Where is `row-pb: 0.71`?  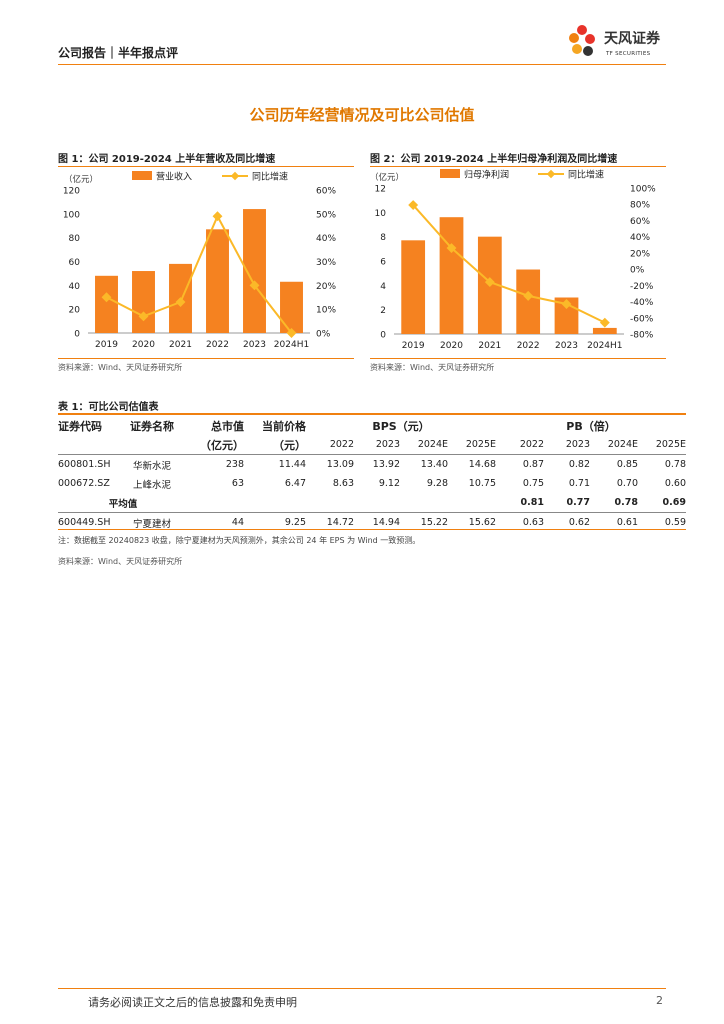
row-pb: 0.71 is located at coordinates (579, 483).